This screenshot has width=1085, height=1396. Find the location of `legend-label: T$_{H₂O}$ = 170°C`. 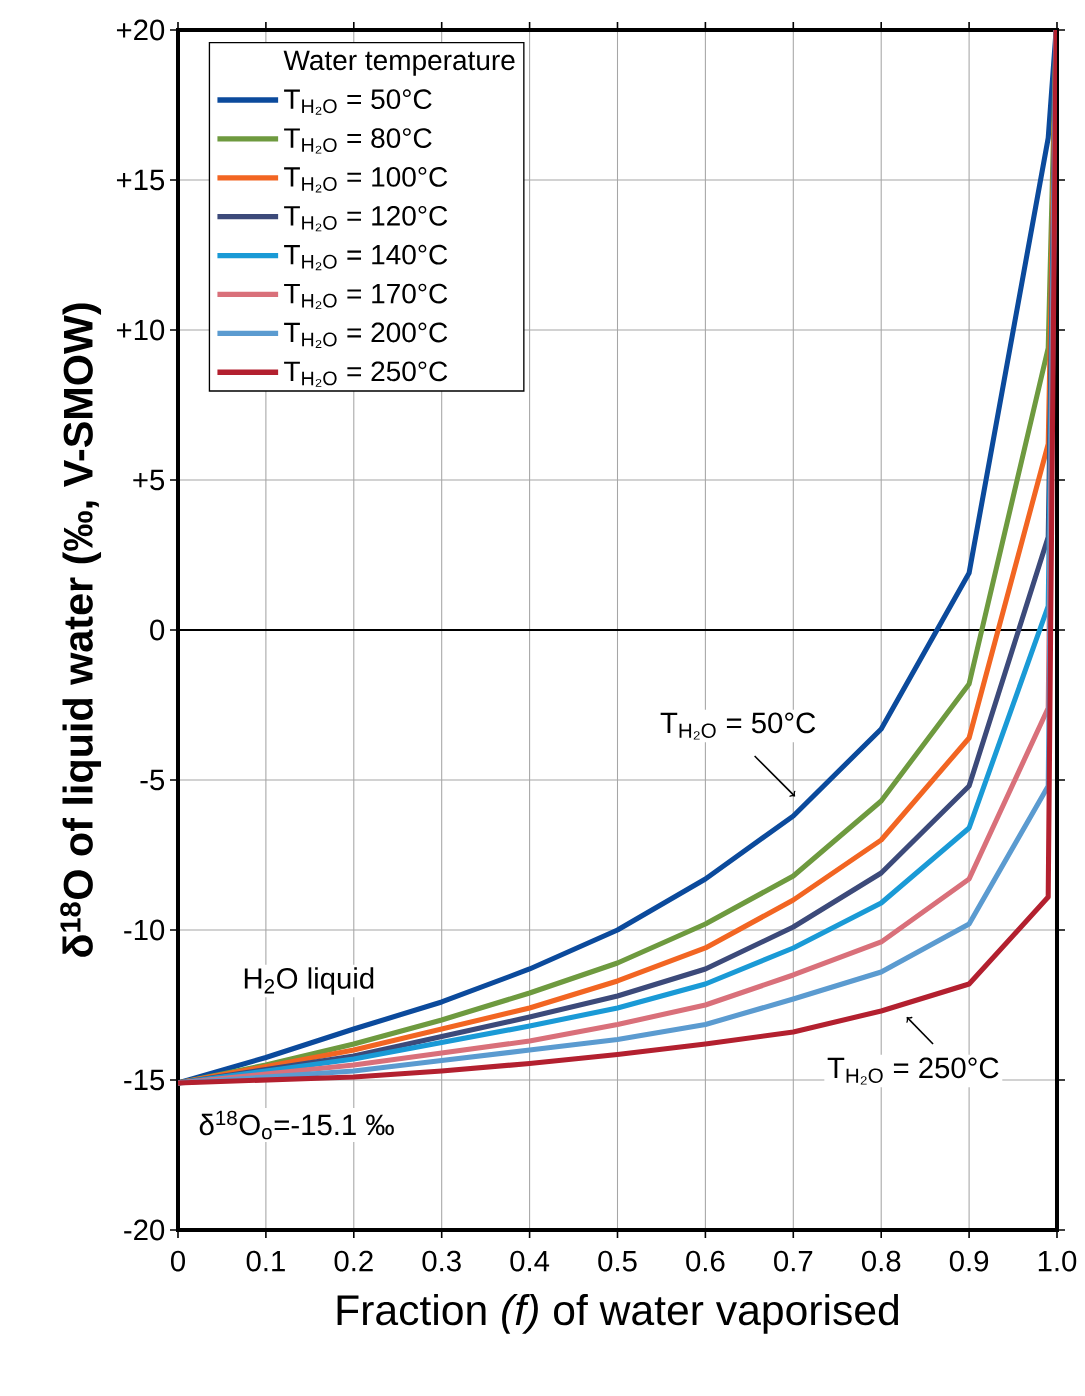

legend-label: T$_{H₂O}$ = 170°C is located at coordinates (366, 296).